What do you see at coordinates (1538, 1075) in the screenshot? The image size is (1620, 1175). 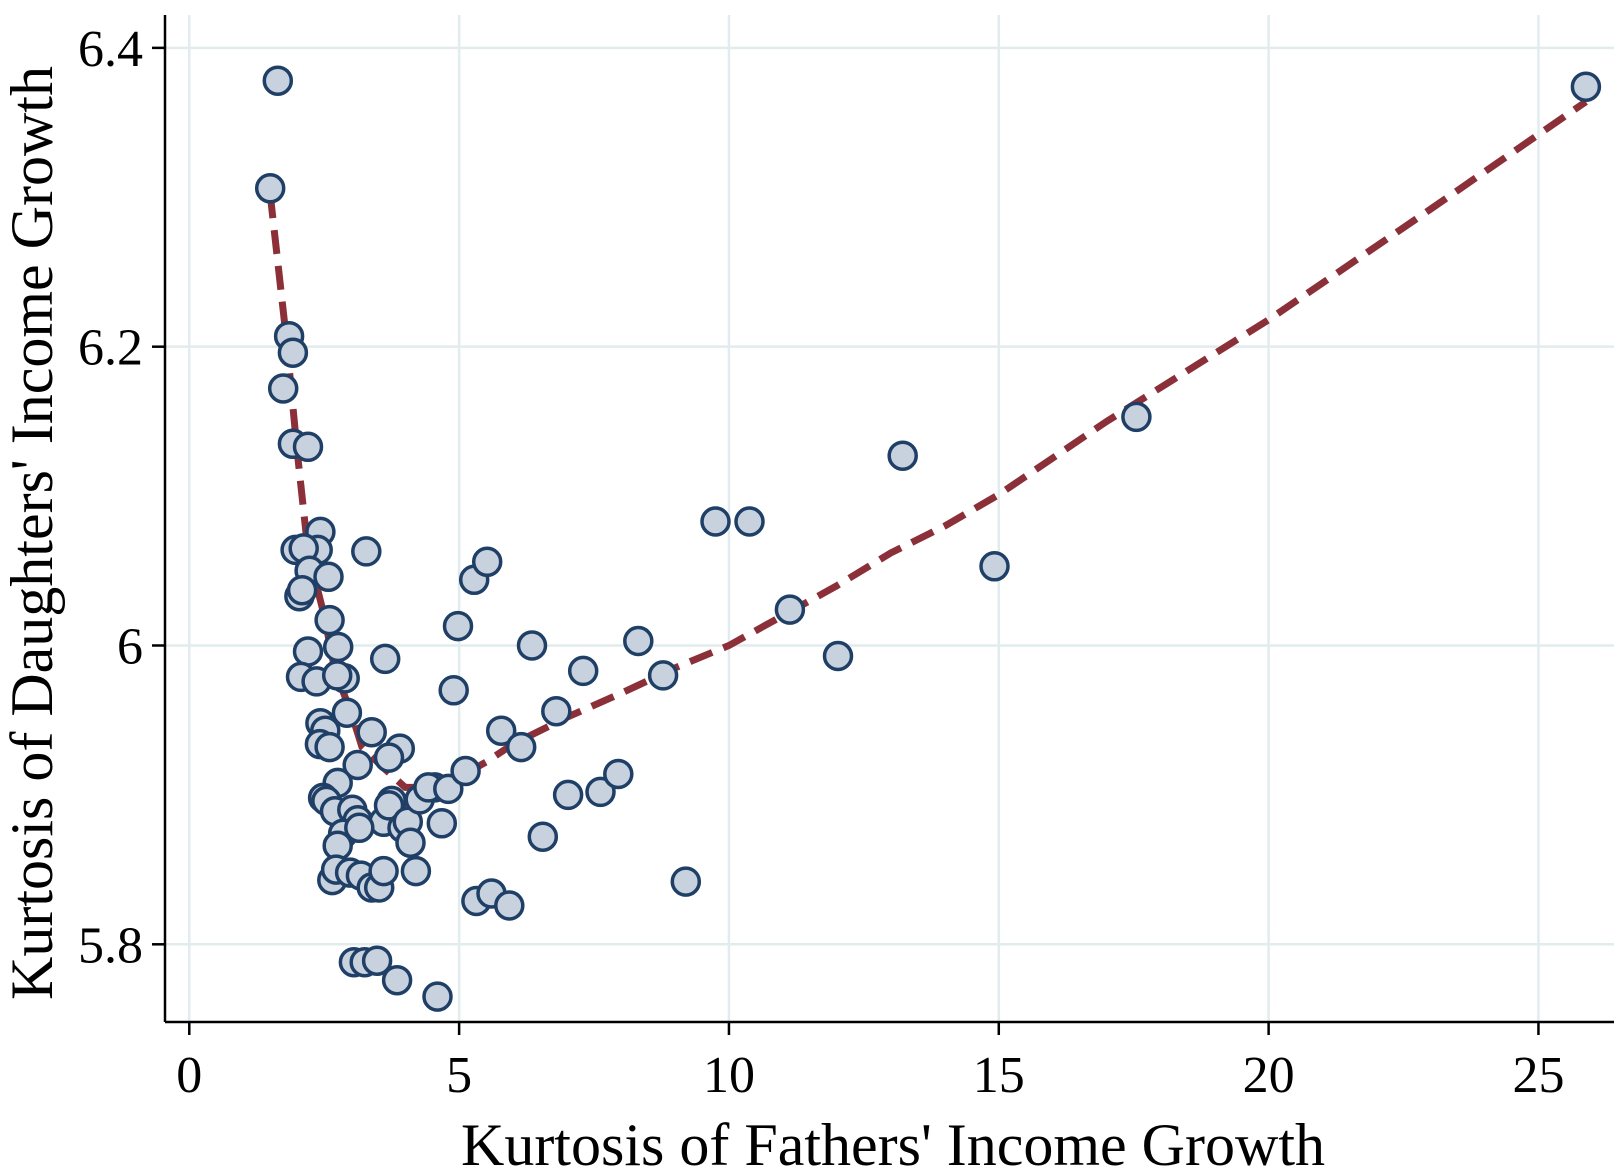 I see `x-tick-label: 25` at bounding box center [1538, 1075].